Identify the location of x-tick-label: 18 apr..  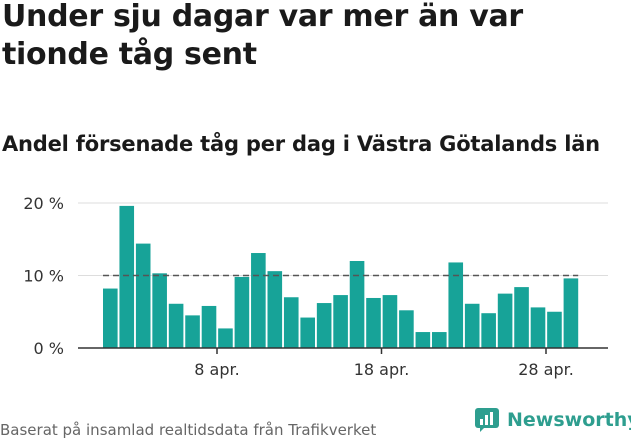
(382, 369).